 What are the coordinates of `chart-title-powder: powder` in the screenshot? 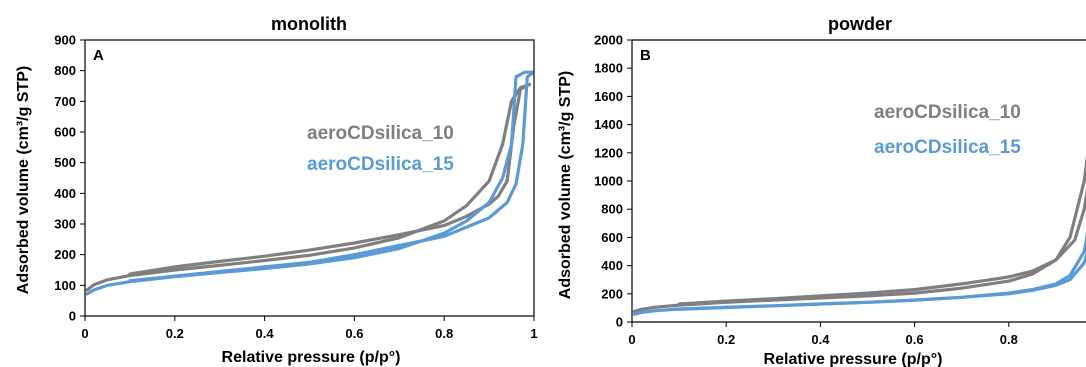 It's located at (860, 24).